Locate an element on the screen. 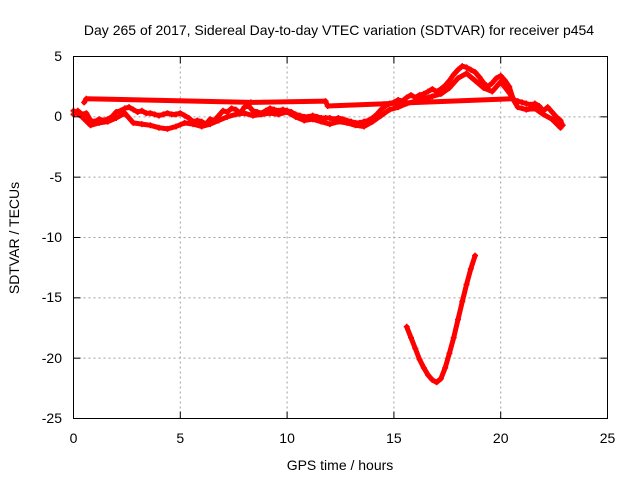  x-tick-label: 15 is located at coordinates (394, 438).